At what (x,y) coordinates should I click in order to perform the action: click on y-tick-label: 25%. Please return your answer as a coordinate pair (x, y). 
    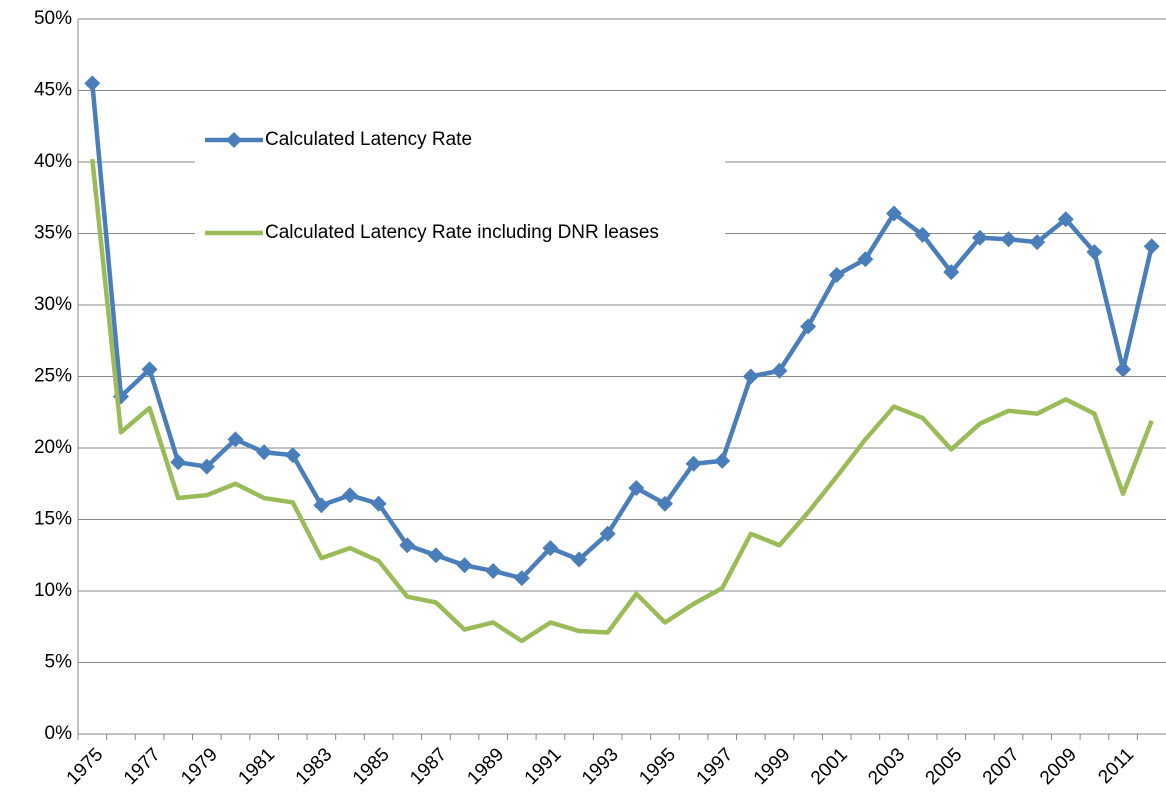
    Looking at the image, I should click on (53, 376).